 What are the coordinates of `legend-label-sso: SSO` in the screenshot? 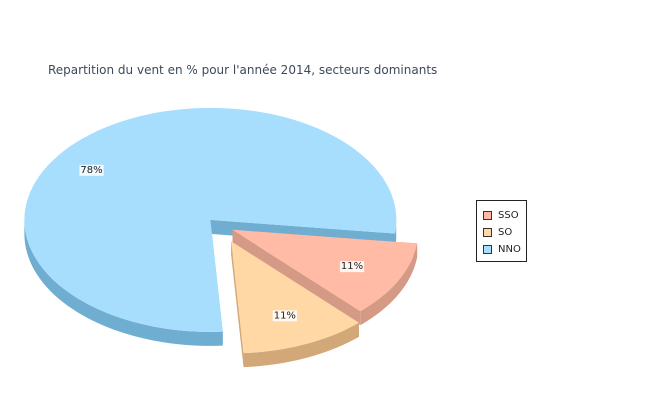 It's located at (508, 215).